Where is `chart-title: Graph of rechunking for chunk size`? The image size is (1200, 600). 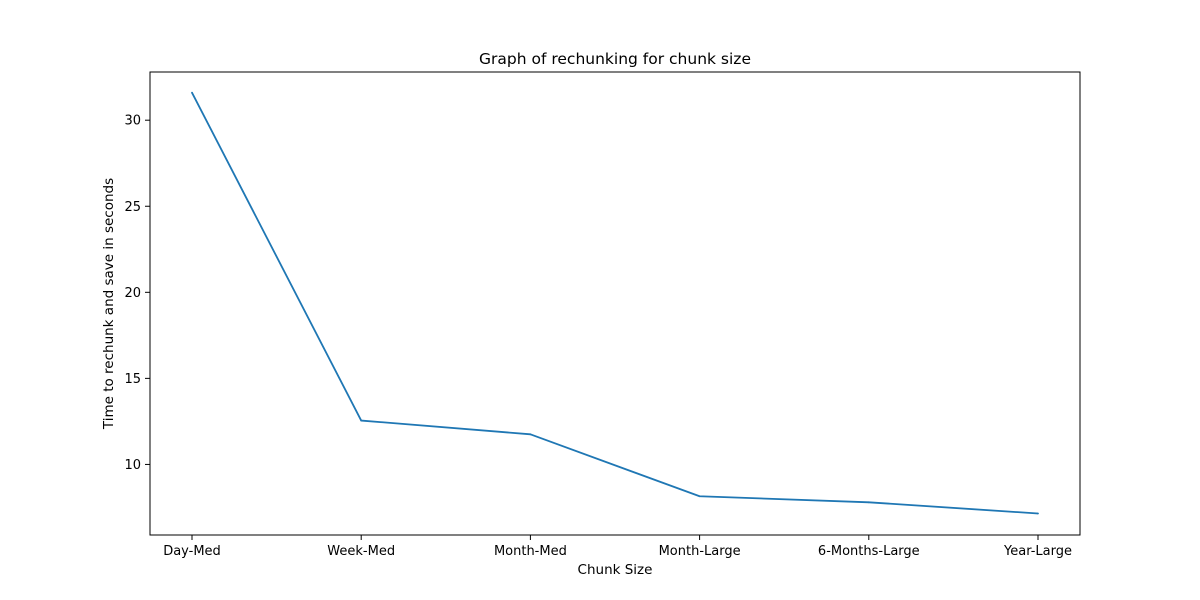
chart-title: Graph of rechunking for chunk size is located at coordinates (615, 59).